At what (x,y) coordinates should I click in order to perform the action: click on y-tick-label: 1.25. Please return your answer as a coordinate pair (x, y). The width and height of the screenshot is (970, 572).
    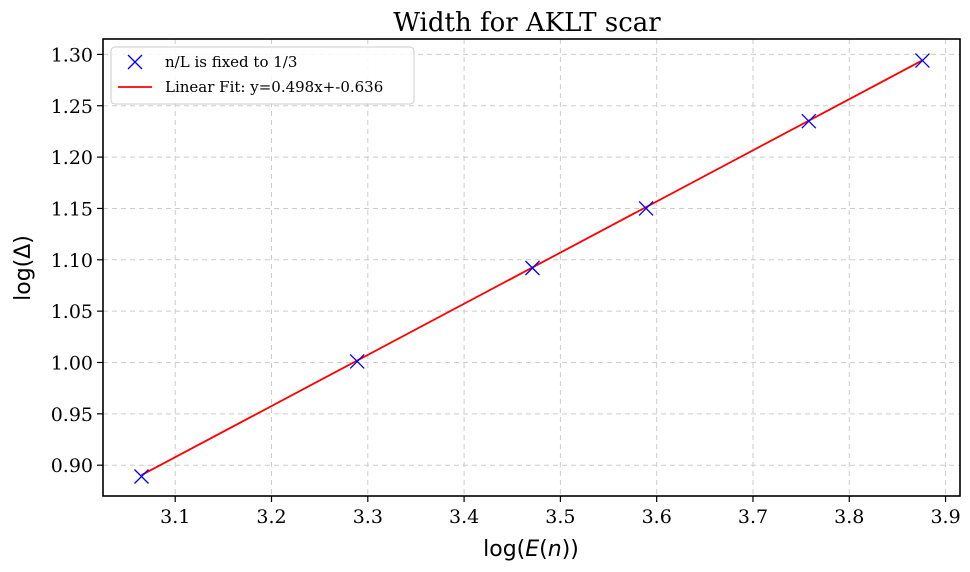
    Looking at the image, I should click on (72, 107).